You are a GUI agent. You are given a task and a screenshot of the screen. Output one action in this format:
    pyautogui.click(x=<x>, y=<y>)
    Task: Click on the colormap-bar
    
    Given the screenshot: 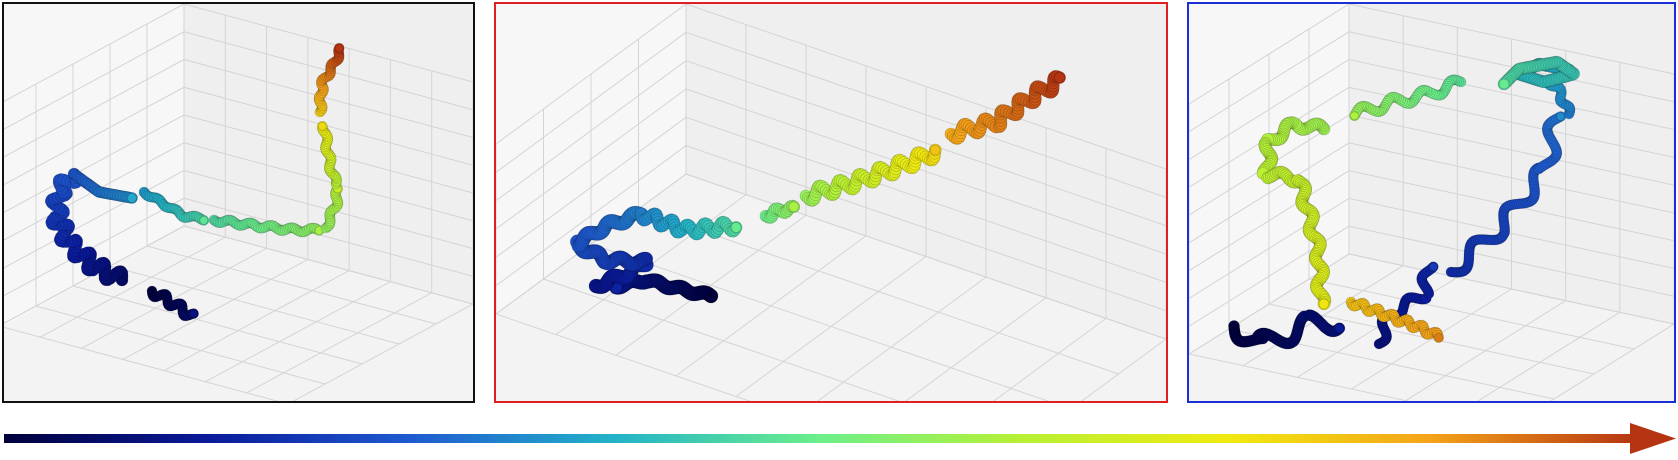 What is the action you would take?
    pyautogui.click(x=820, y=438)
    